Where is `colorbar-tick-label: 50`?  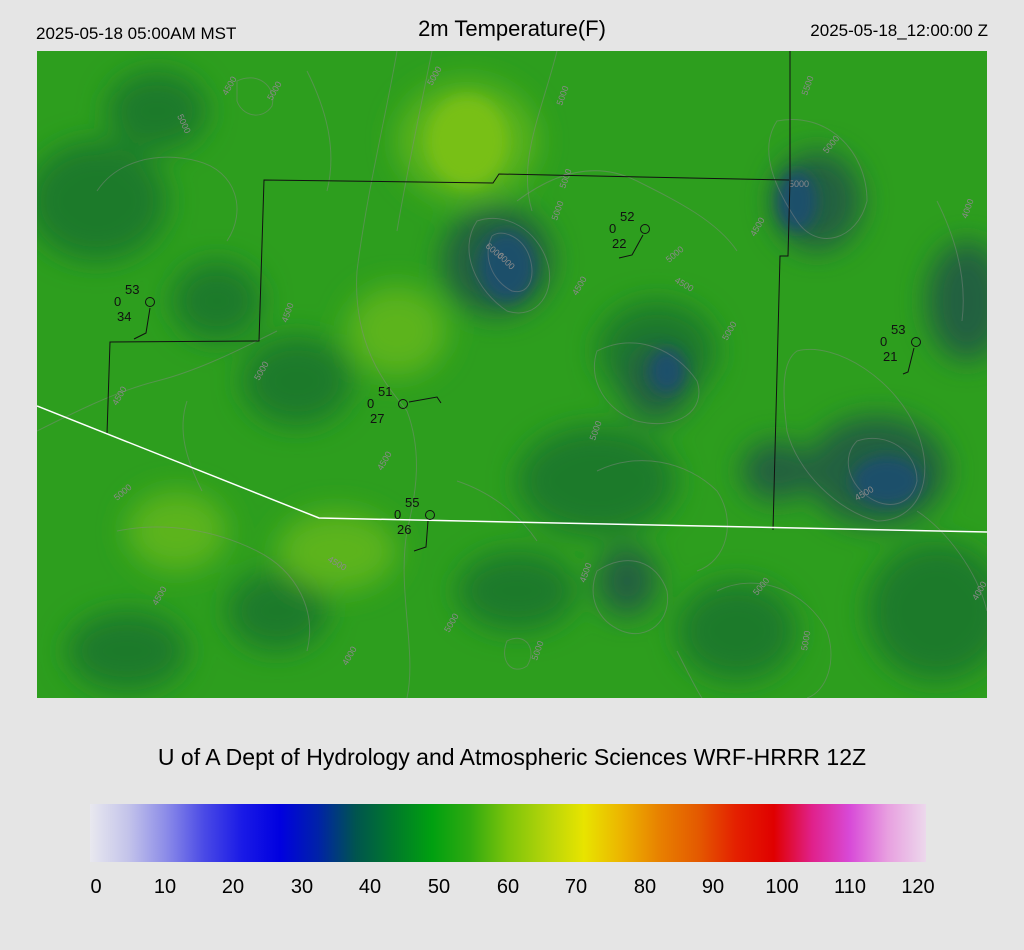
colorbar-tick-label: 50 is located at coordinates (439, 887).